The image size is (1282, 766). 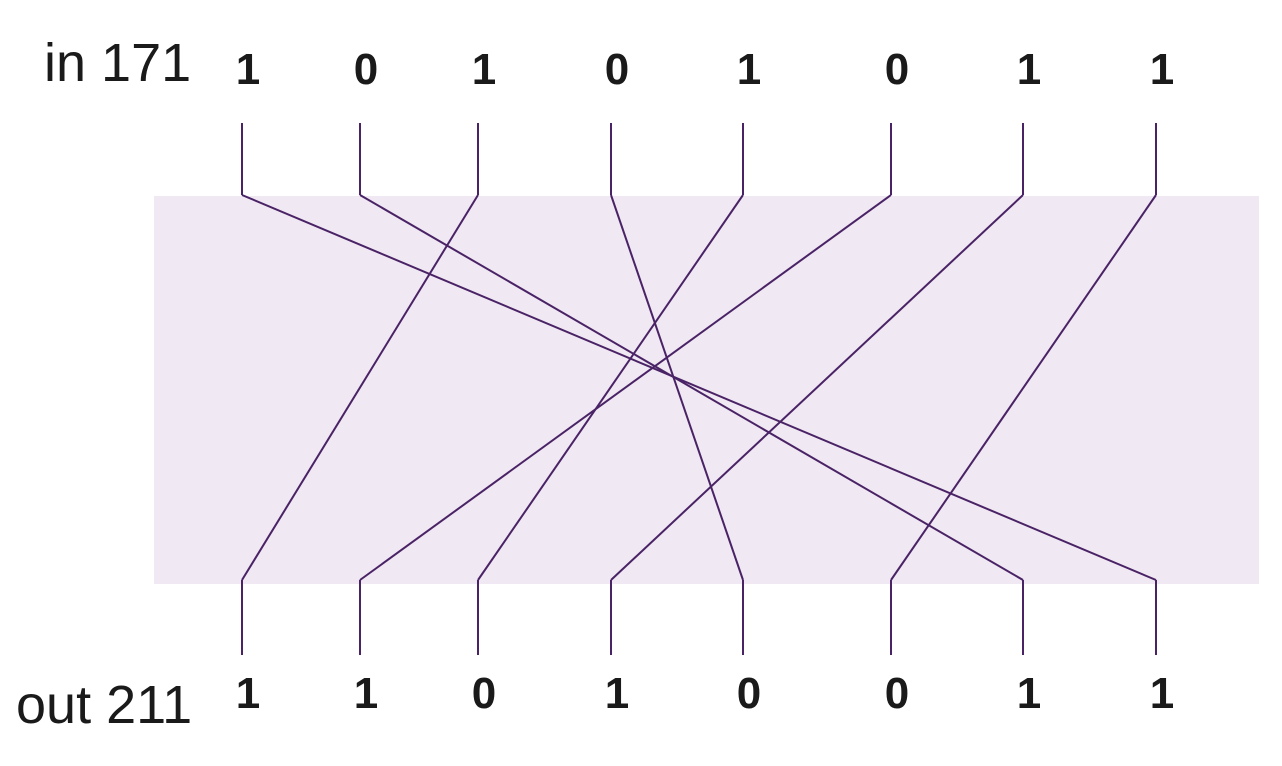 I want to click on output-bit-4: 0, so click(x=749, y=693).